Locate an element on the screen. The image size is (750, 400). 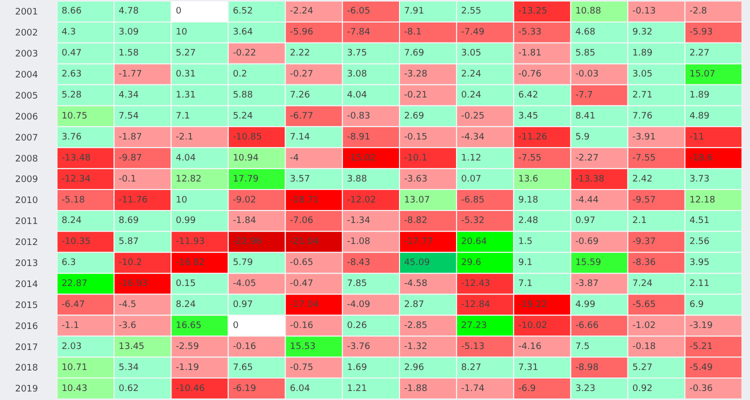
data-label: -0.1 is located at coordinates (127, 179).